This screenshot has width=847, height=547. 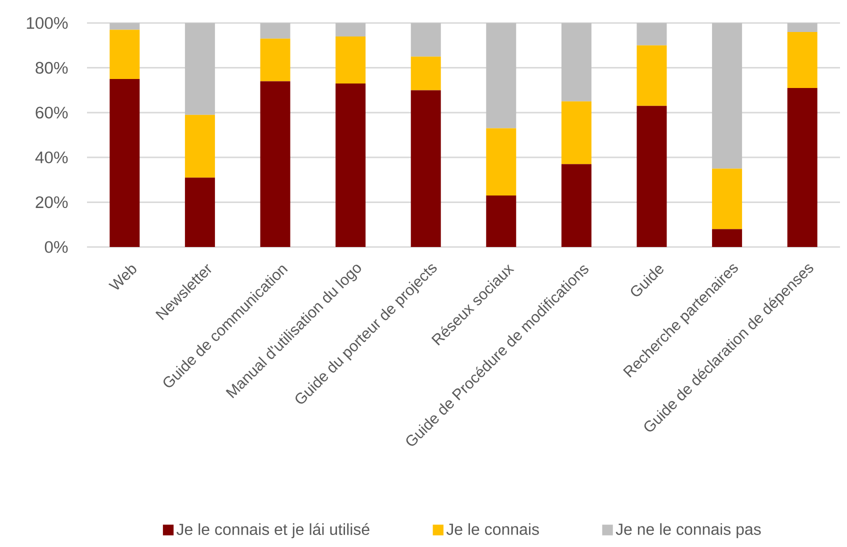 I want to click on x-tick-label: Web, so click(x=122, y=278).